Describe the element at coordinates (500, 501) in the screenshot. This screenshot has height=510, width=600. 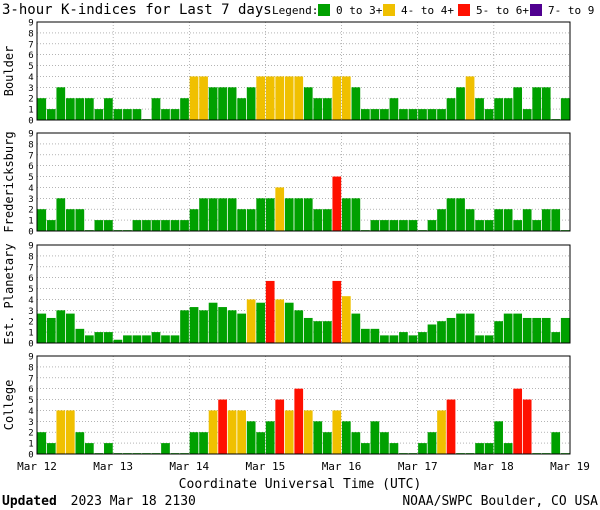
I see `credit-text: NOAA/SWPC Boulder, CO USA` at that location.